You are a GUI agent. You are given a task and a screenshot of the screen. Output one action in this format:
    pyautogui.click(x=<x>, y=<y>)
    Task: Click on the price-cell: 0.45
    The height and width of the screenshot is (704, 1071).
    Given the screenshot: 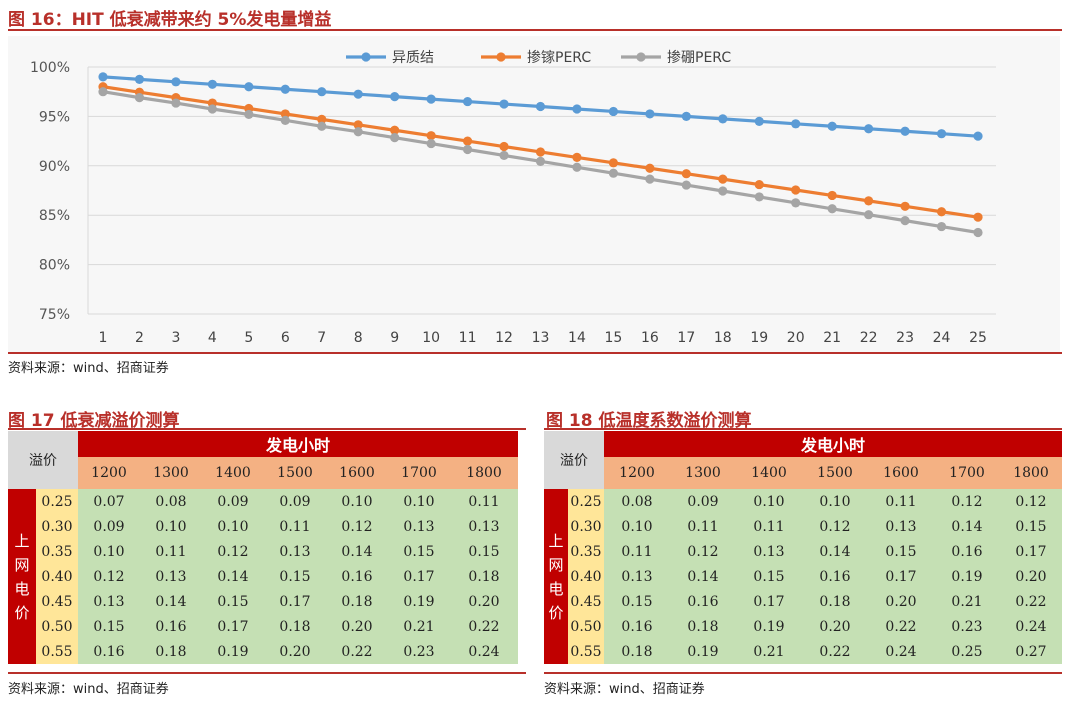 What is the action you would take?
    pyautogui.click(x=57, y=601)
    